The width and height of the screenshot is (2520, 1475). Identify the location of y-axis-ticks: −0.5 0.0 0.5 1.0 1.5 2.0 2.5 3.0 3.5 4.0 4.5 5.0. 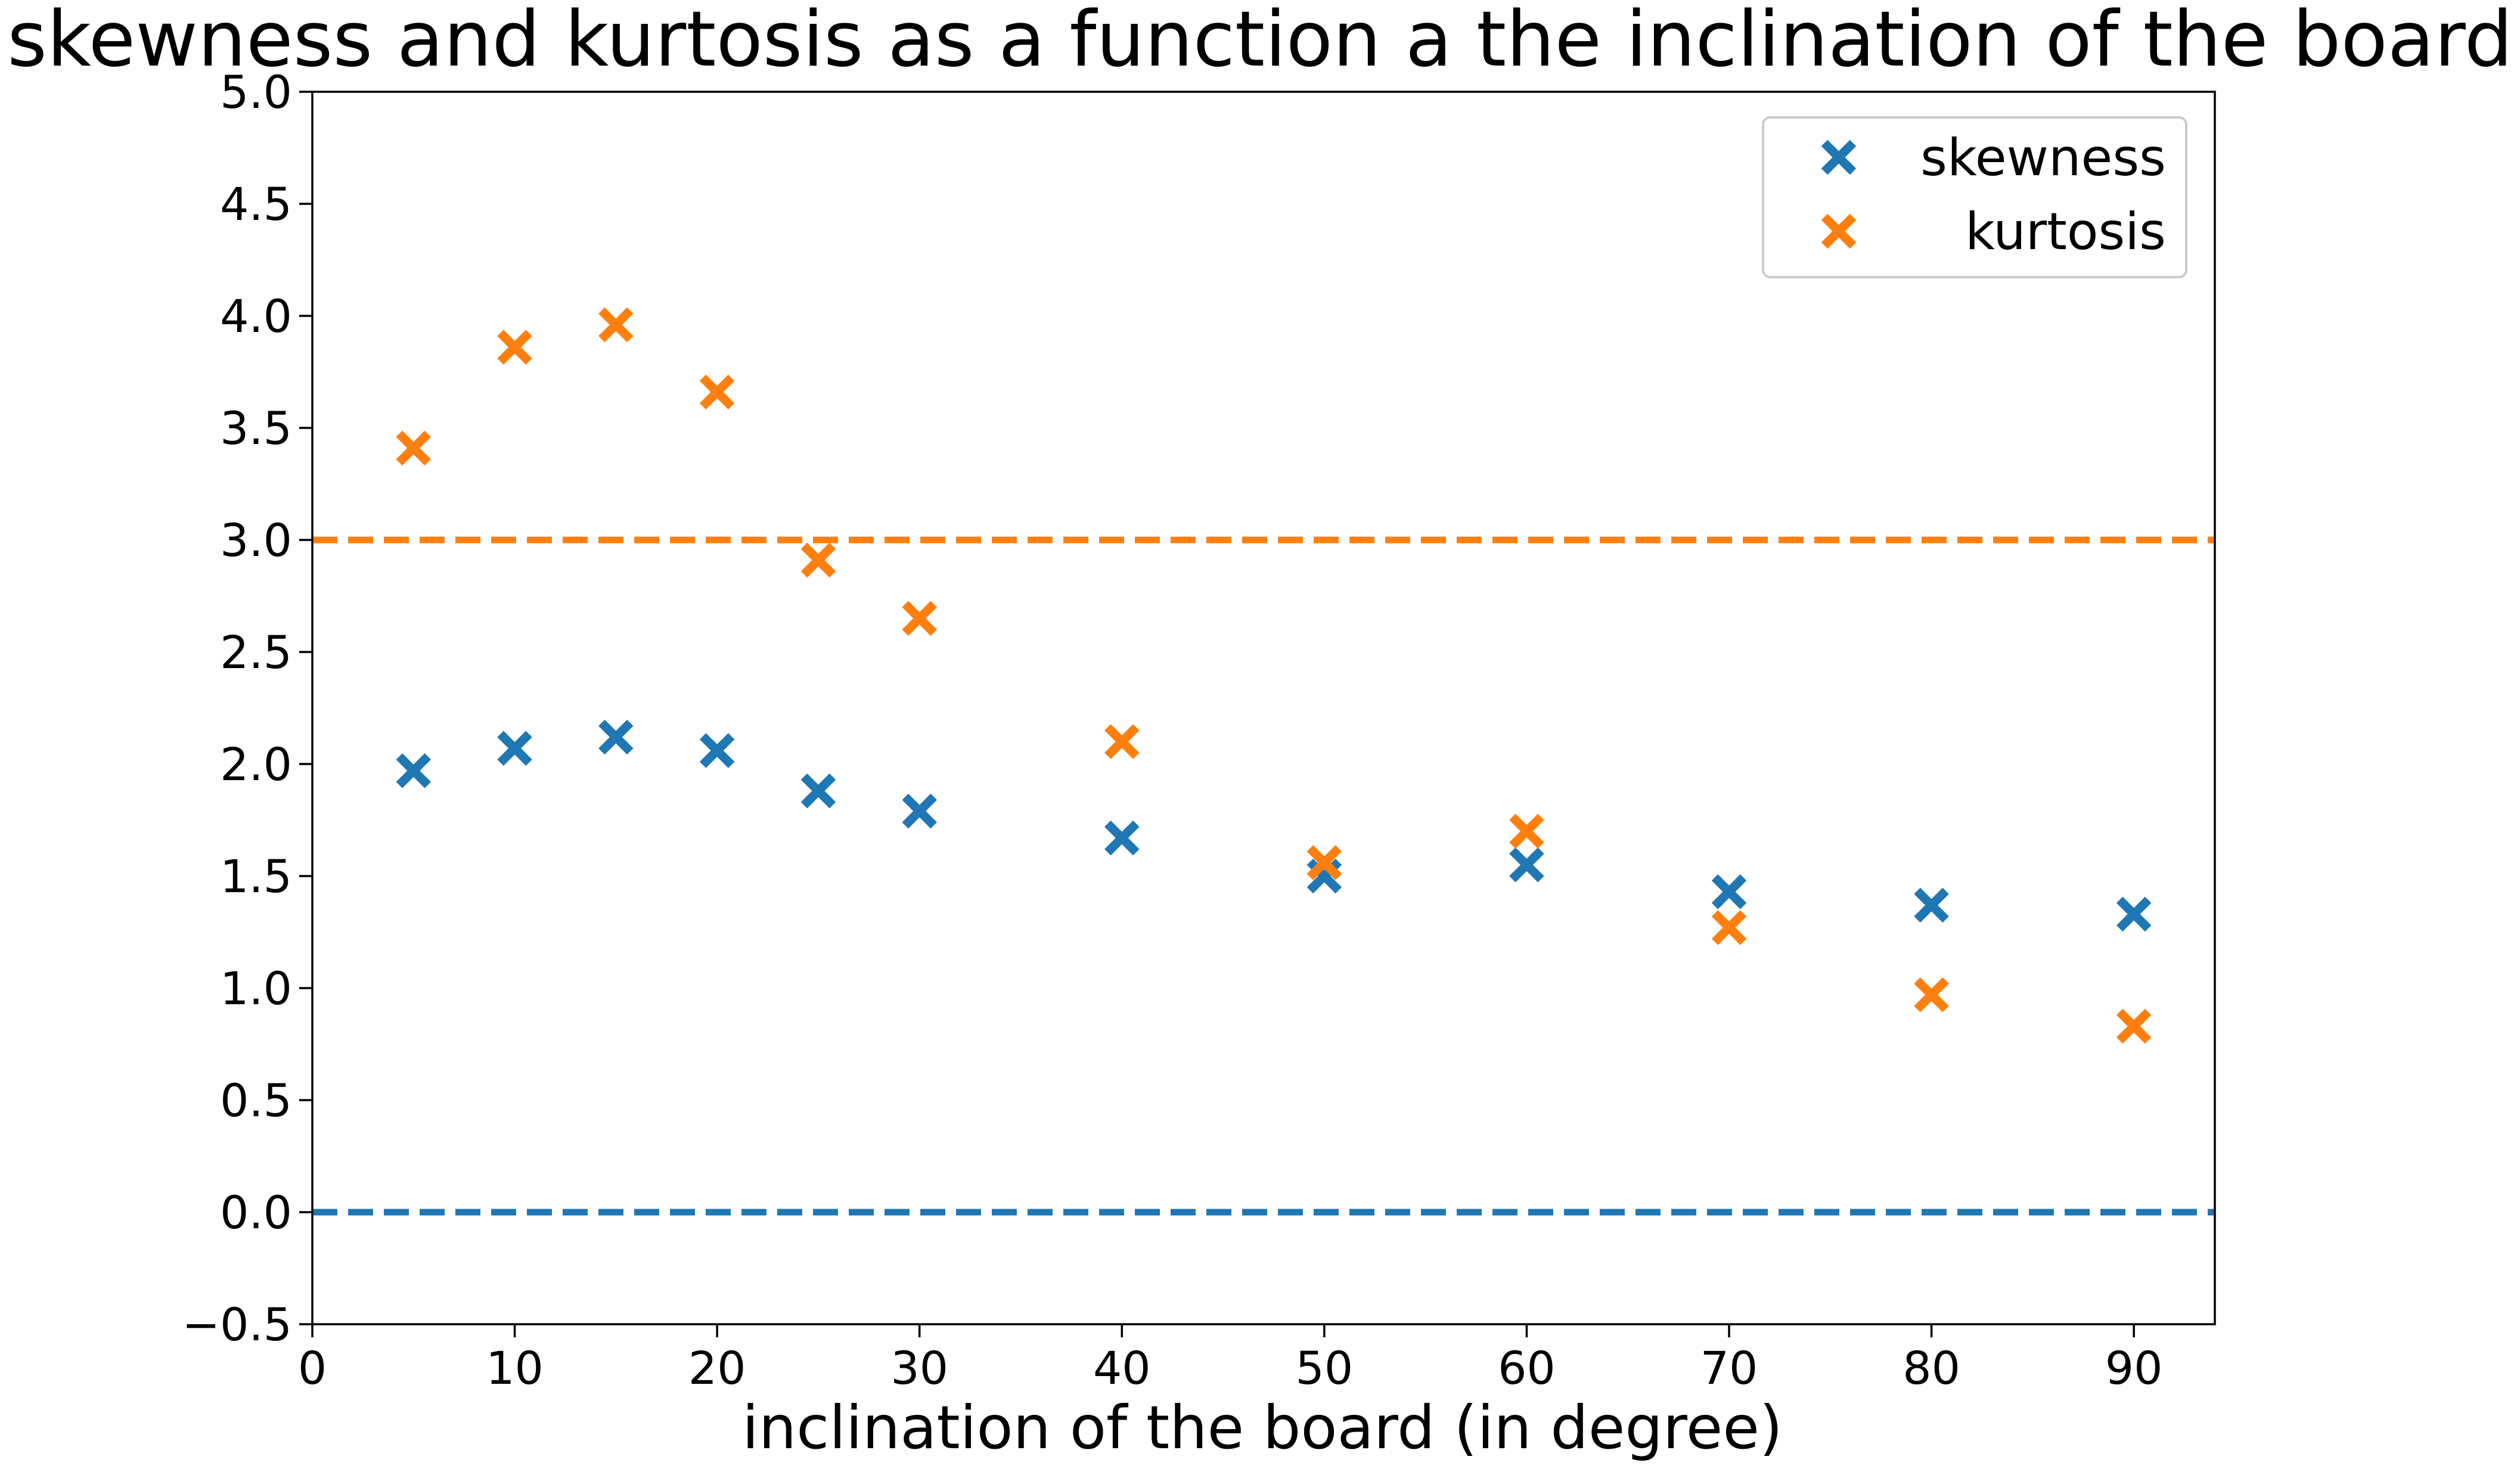
(247, 708).